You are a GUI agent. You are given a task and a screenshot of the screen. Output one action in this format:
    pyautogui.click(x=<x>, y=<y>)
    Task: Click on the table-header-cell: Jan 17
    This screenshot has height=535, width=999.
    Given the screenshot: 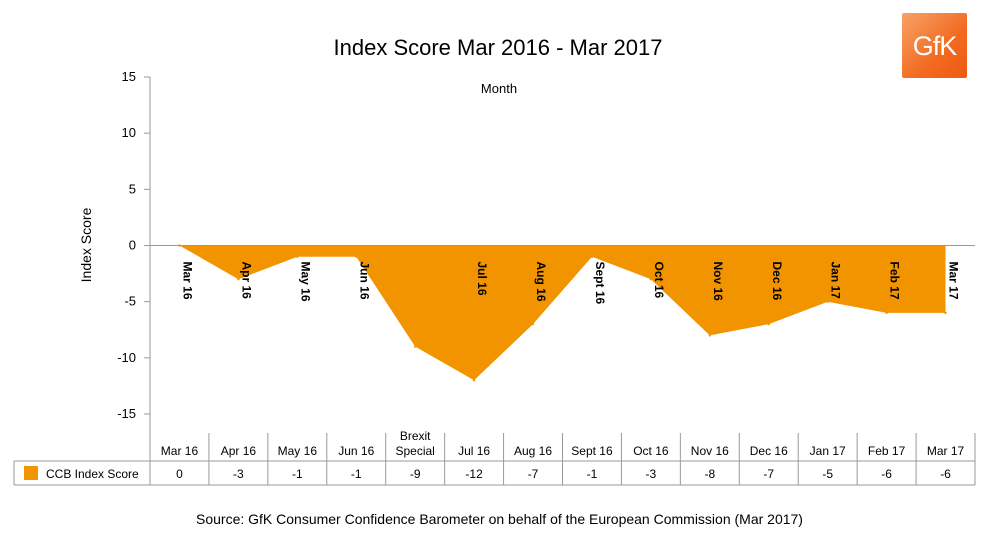 What is the action you would take?
    pyautogui.click(x=828, y=451)
    